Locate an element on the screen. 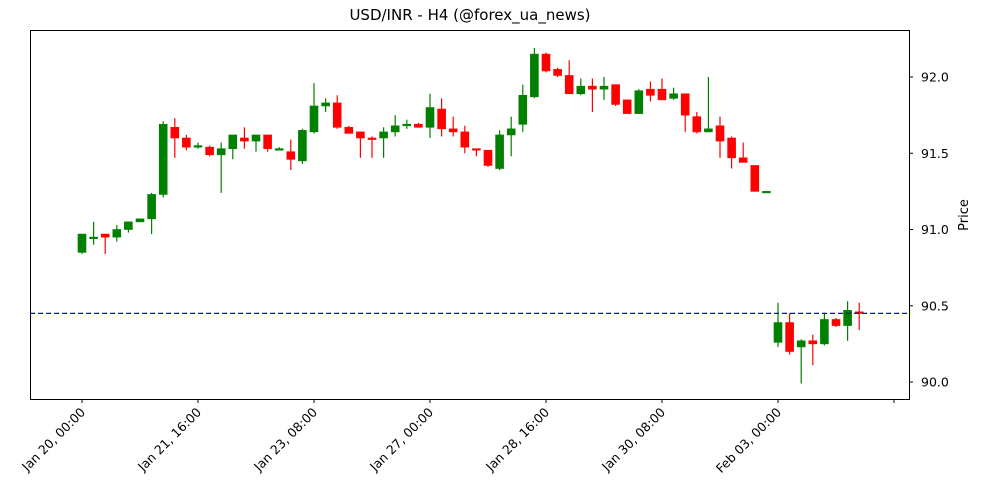  y-axis-label: Price is located at coordinates (964, 215).